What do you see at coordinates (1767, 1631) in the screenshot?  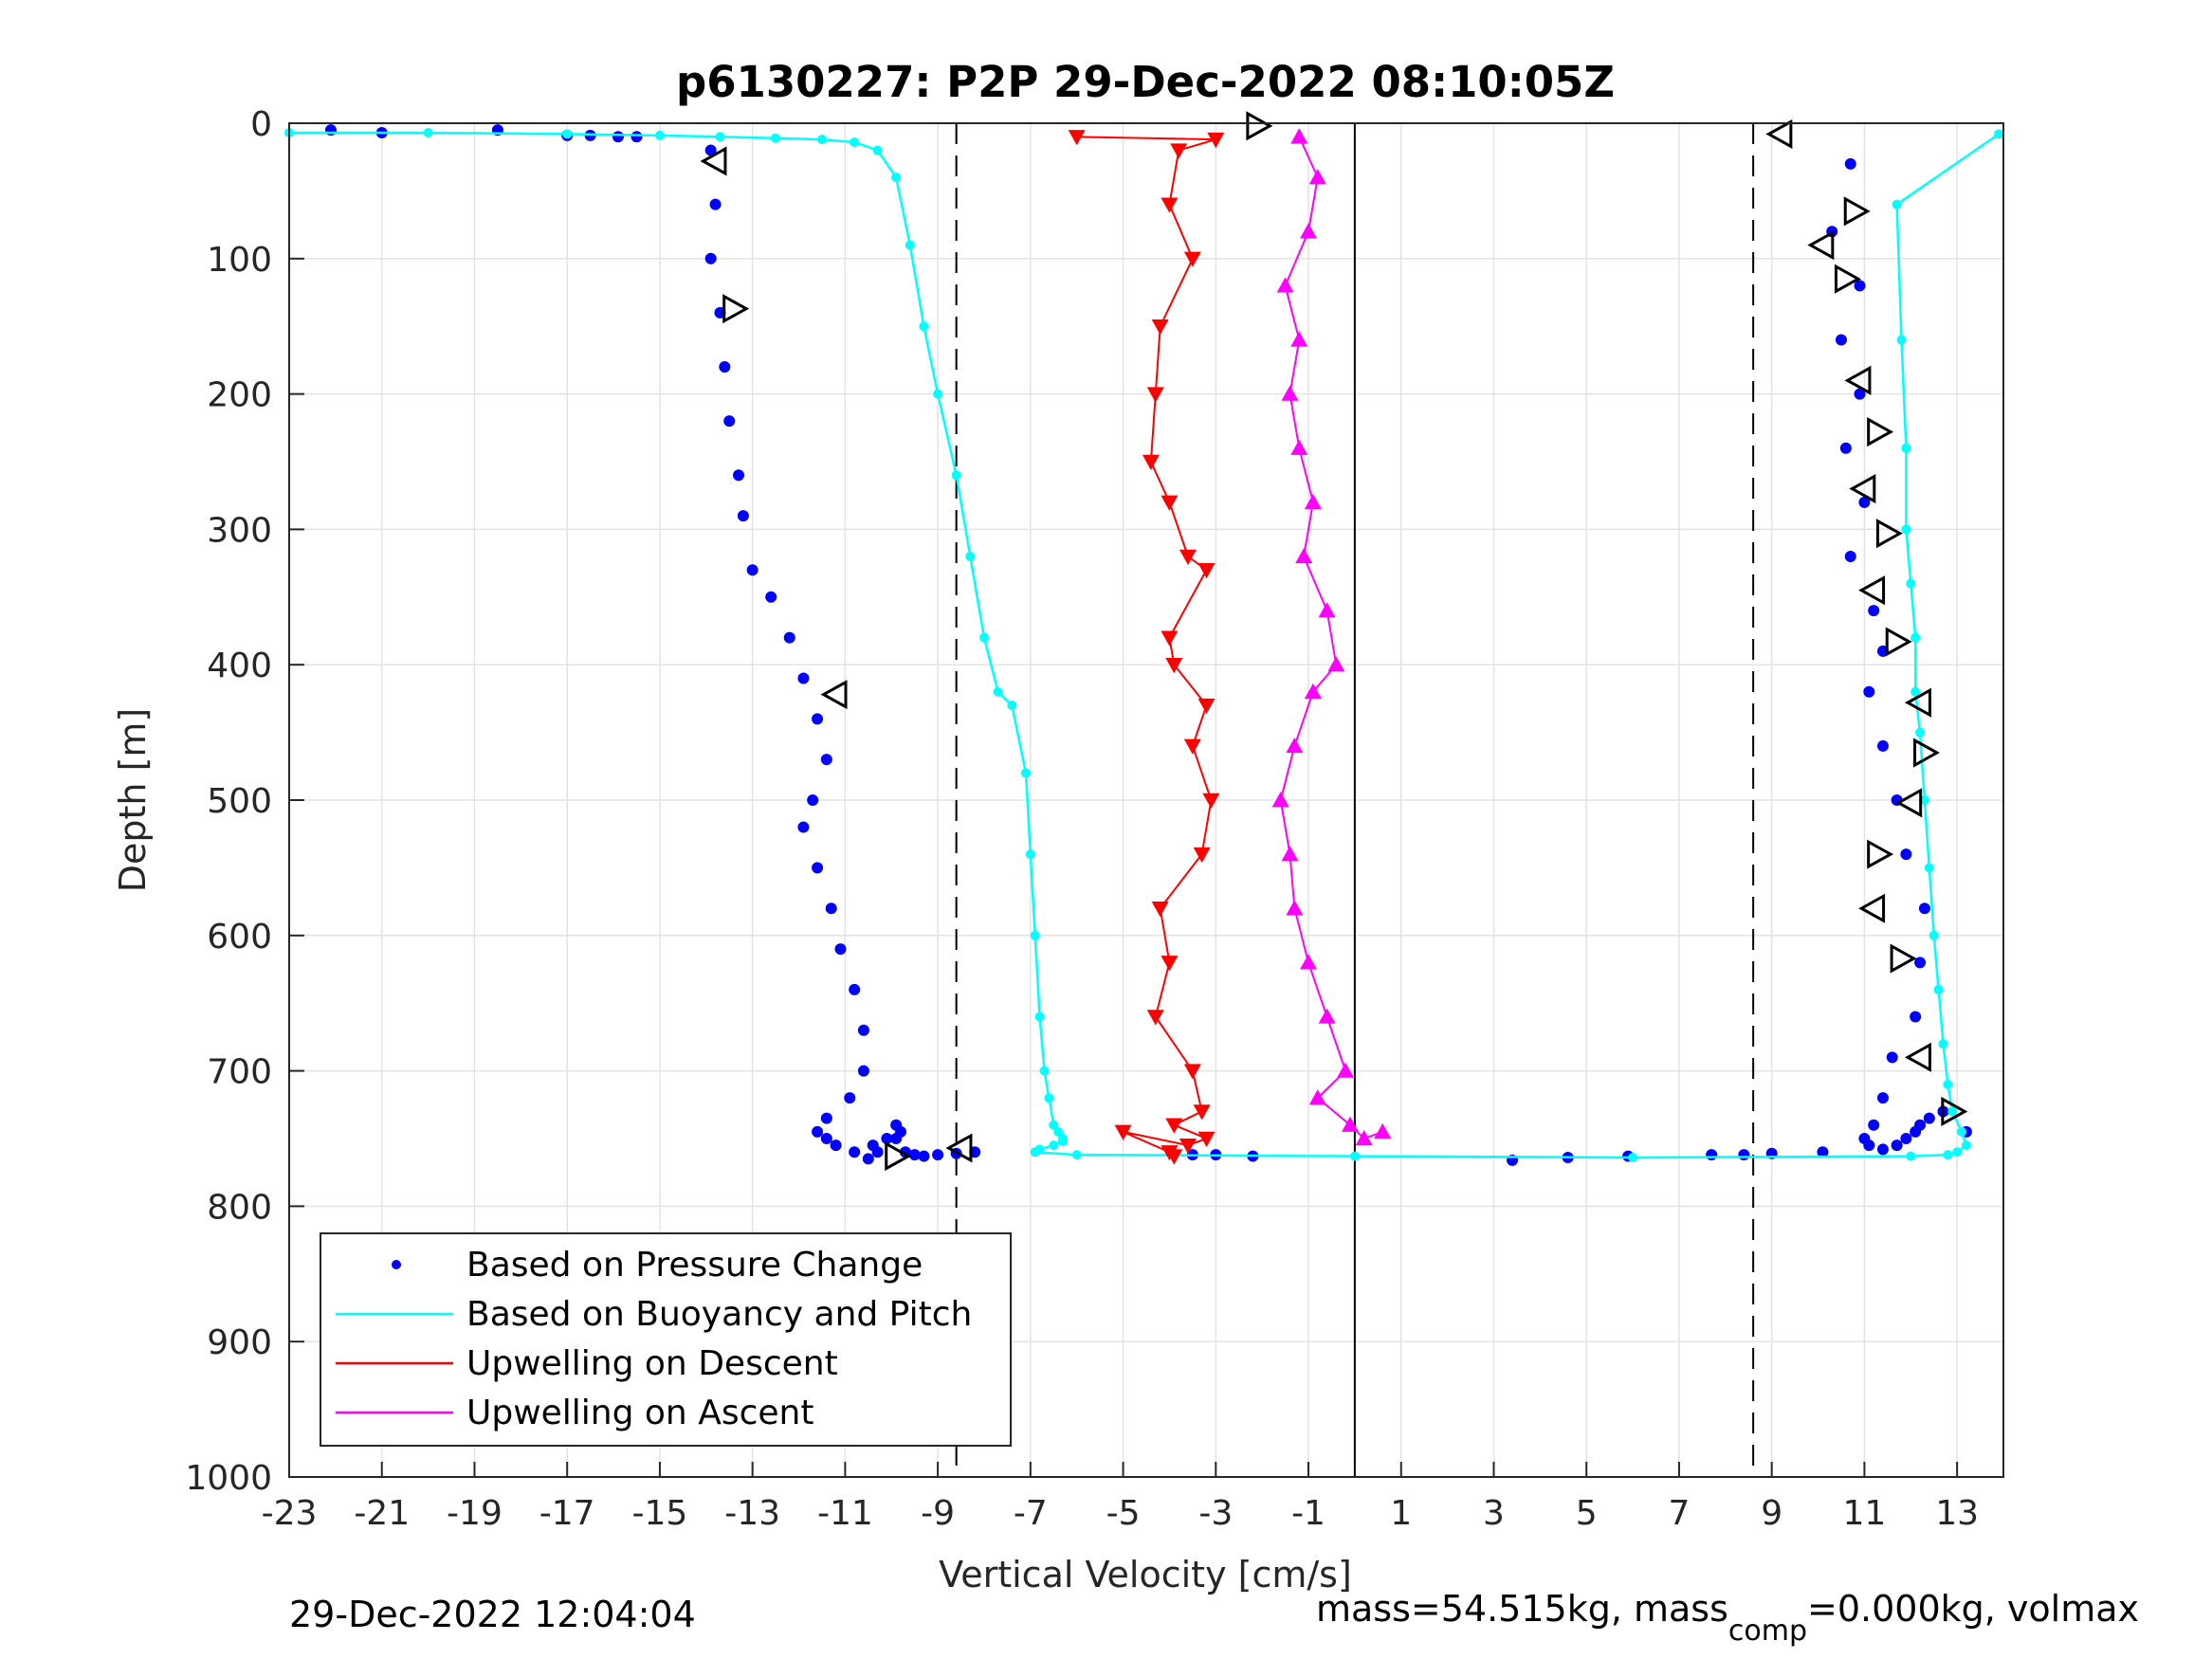 I see `mass-subscript: comp` at bounding box center [1767, 1631].